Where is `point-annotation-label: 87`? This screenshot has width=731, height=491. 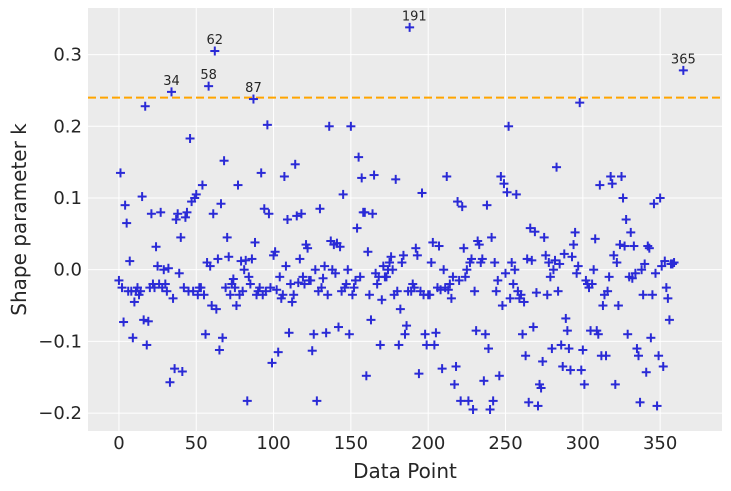 point-annotation-label: 87 is located at coordinates (253, 88).